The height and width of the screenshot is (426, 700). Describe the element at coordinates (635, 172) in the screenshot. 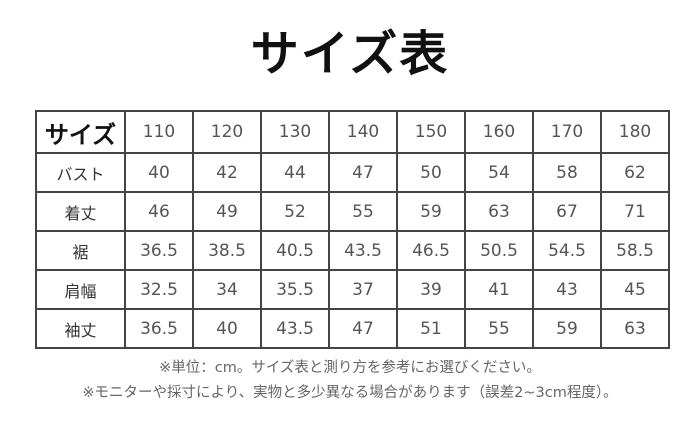

I see `value-cell: 62` at that location.